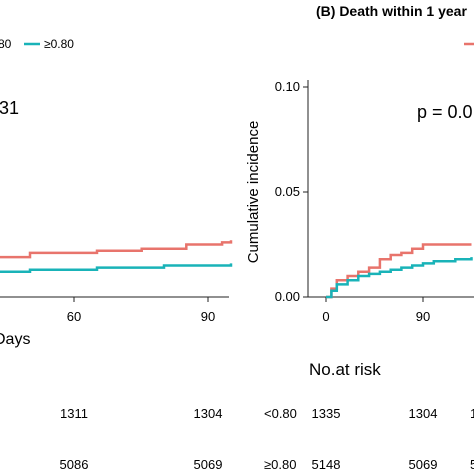 The image size is (474, 474). What do you see at coordinates (472, 464) in the screenshot?
I see `panel-b-risk-high-next: 5` at bounding box center [472, 464].